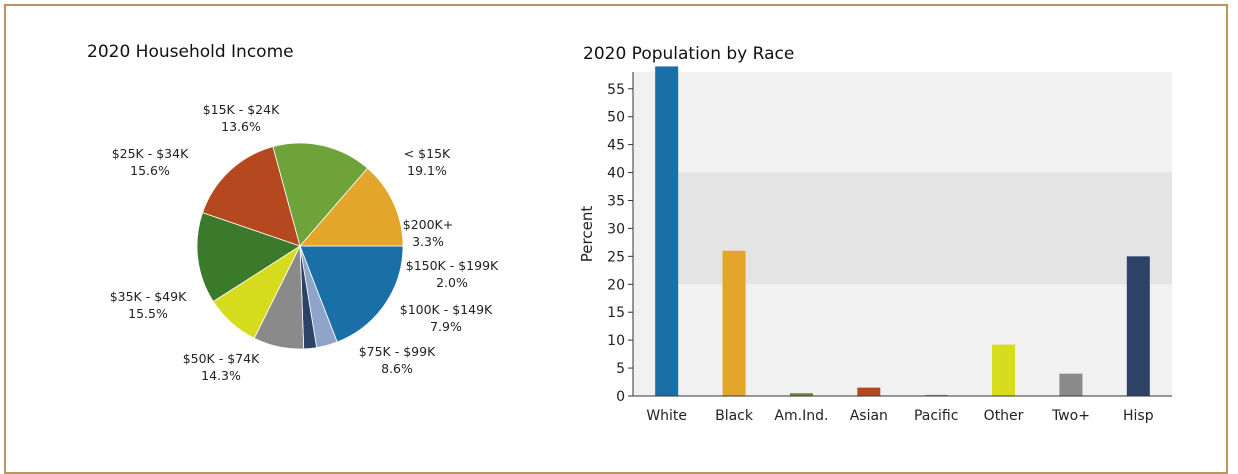 The width and height of the screenshot is (1238, 474). Describe the element at coordinates (150, 170) in the screenshot. I see `pie-slice-value-7: 15.6%` at that location.